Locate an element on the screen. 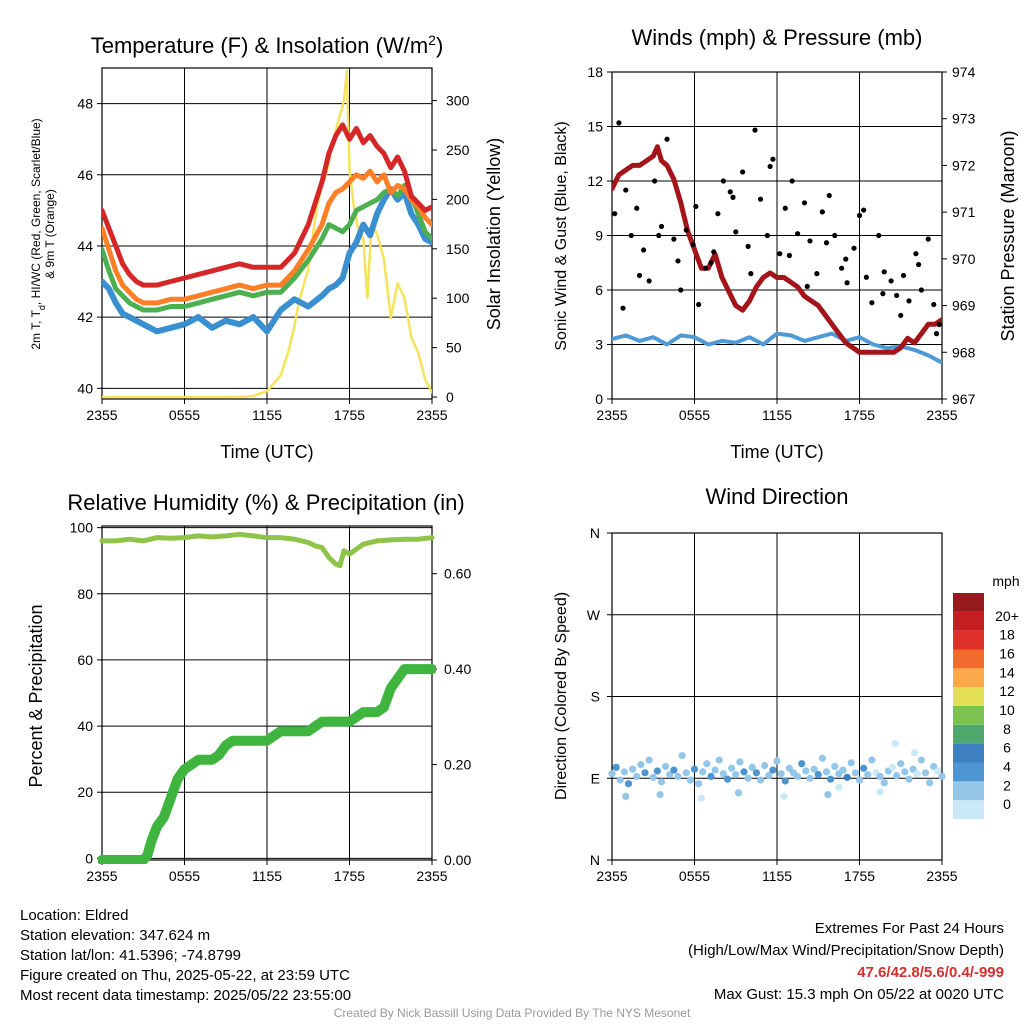 The height and width of the screenshot is (1024, 1024). y2-tick-label: 50 is located at coordinates (454, 348).